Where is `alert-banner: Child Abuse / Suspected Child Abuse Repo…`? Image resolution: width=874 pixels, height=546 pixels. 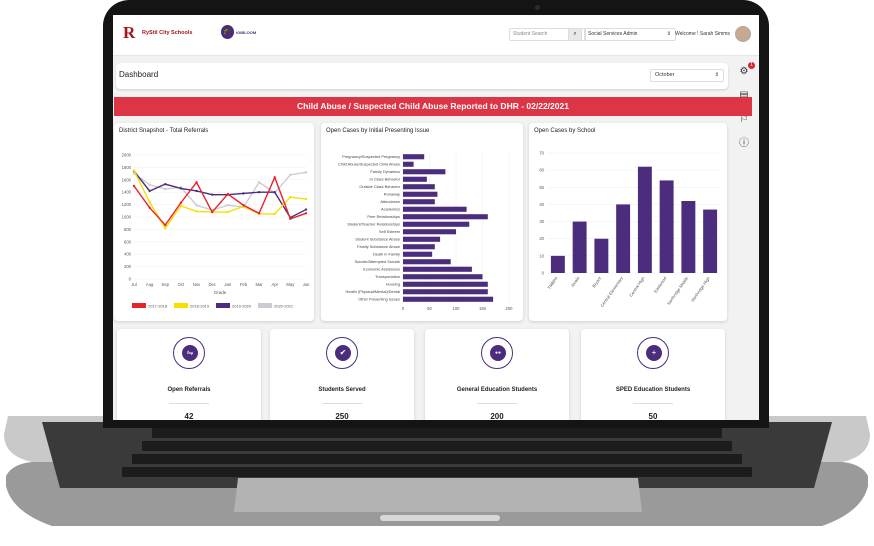 alert-banner: Child Abuse / Suspected Child Abuse Repo… is located at coordinates (433, 106).